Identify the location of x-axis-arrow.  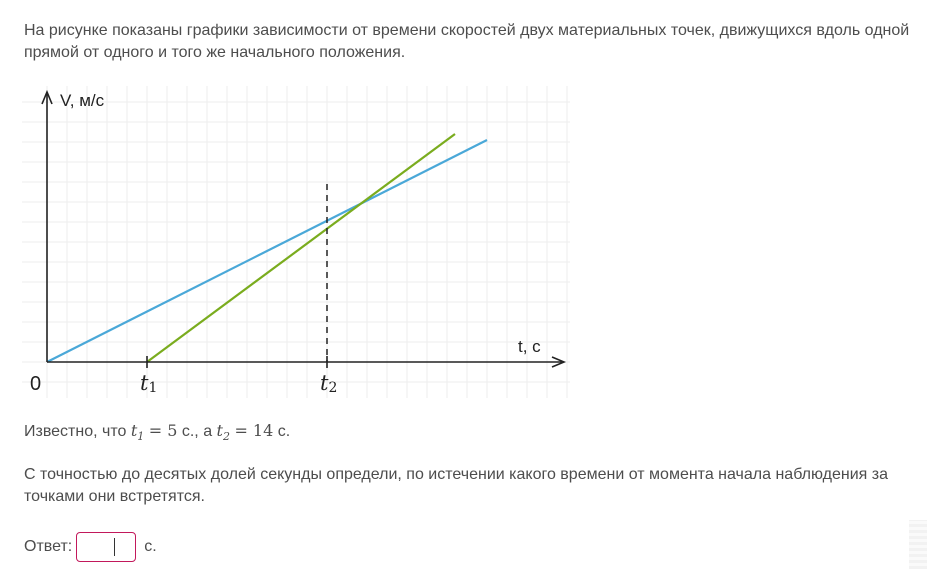
(559, 362).